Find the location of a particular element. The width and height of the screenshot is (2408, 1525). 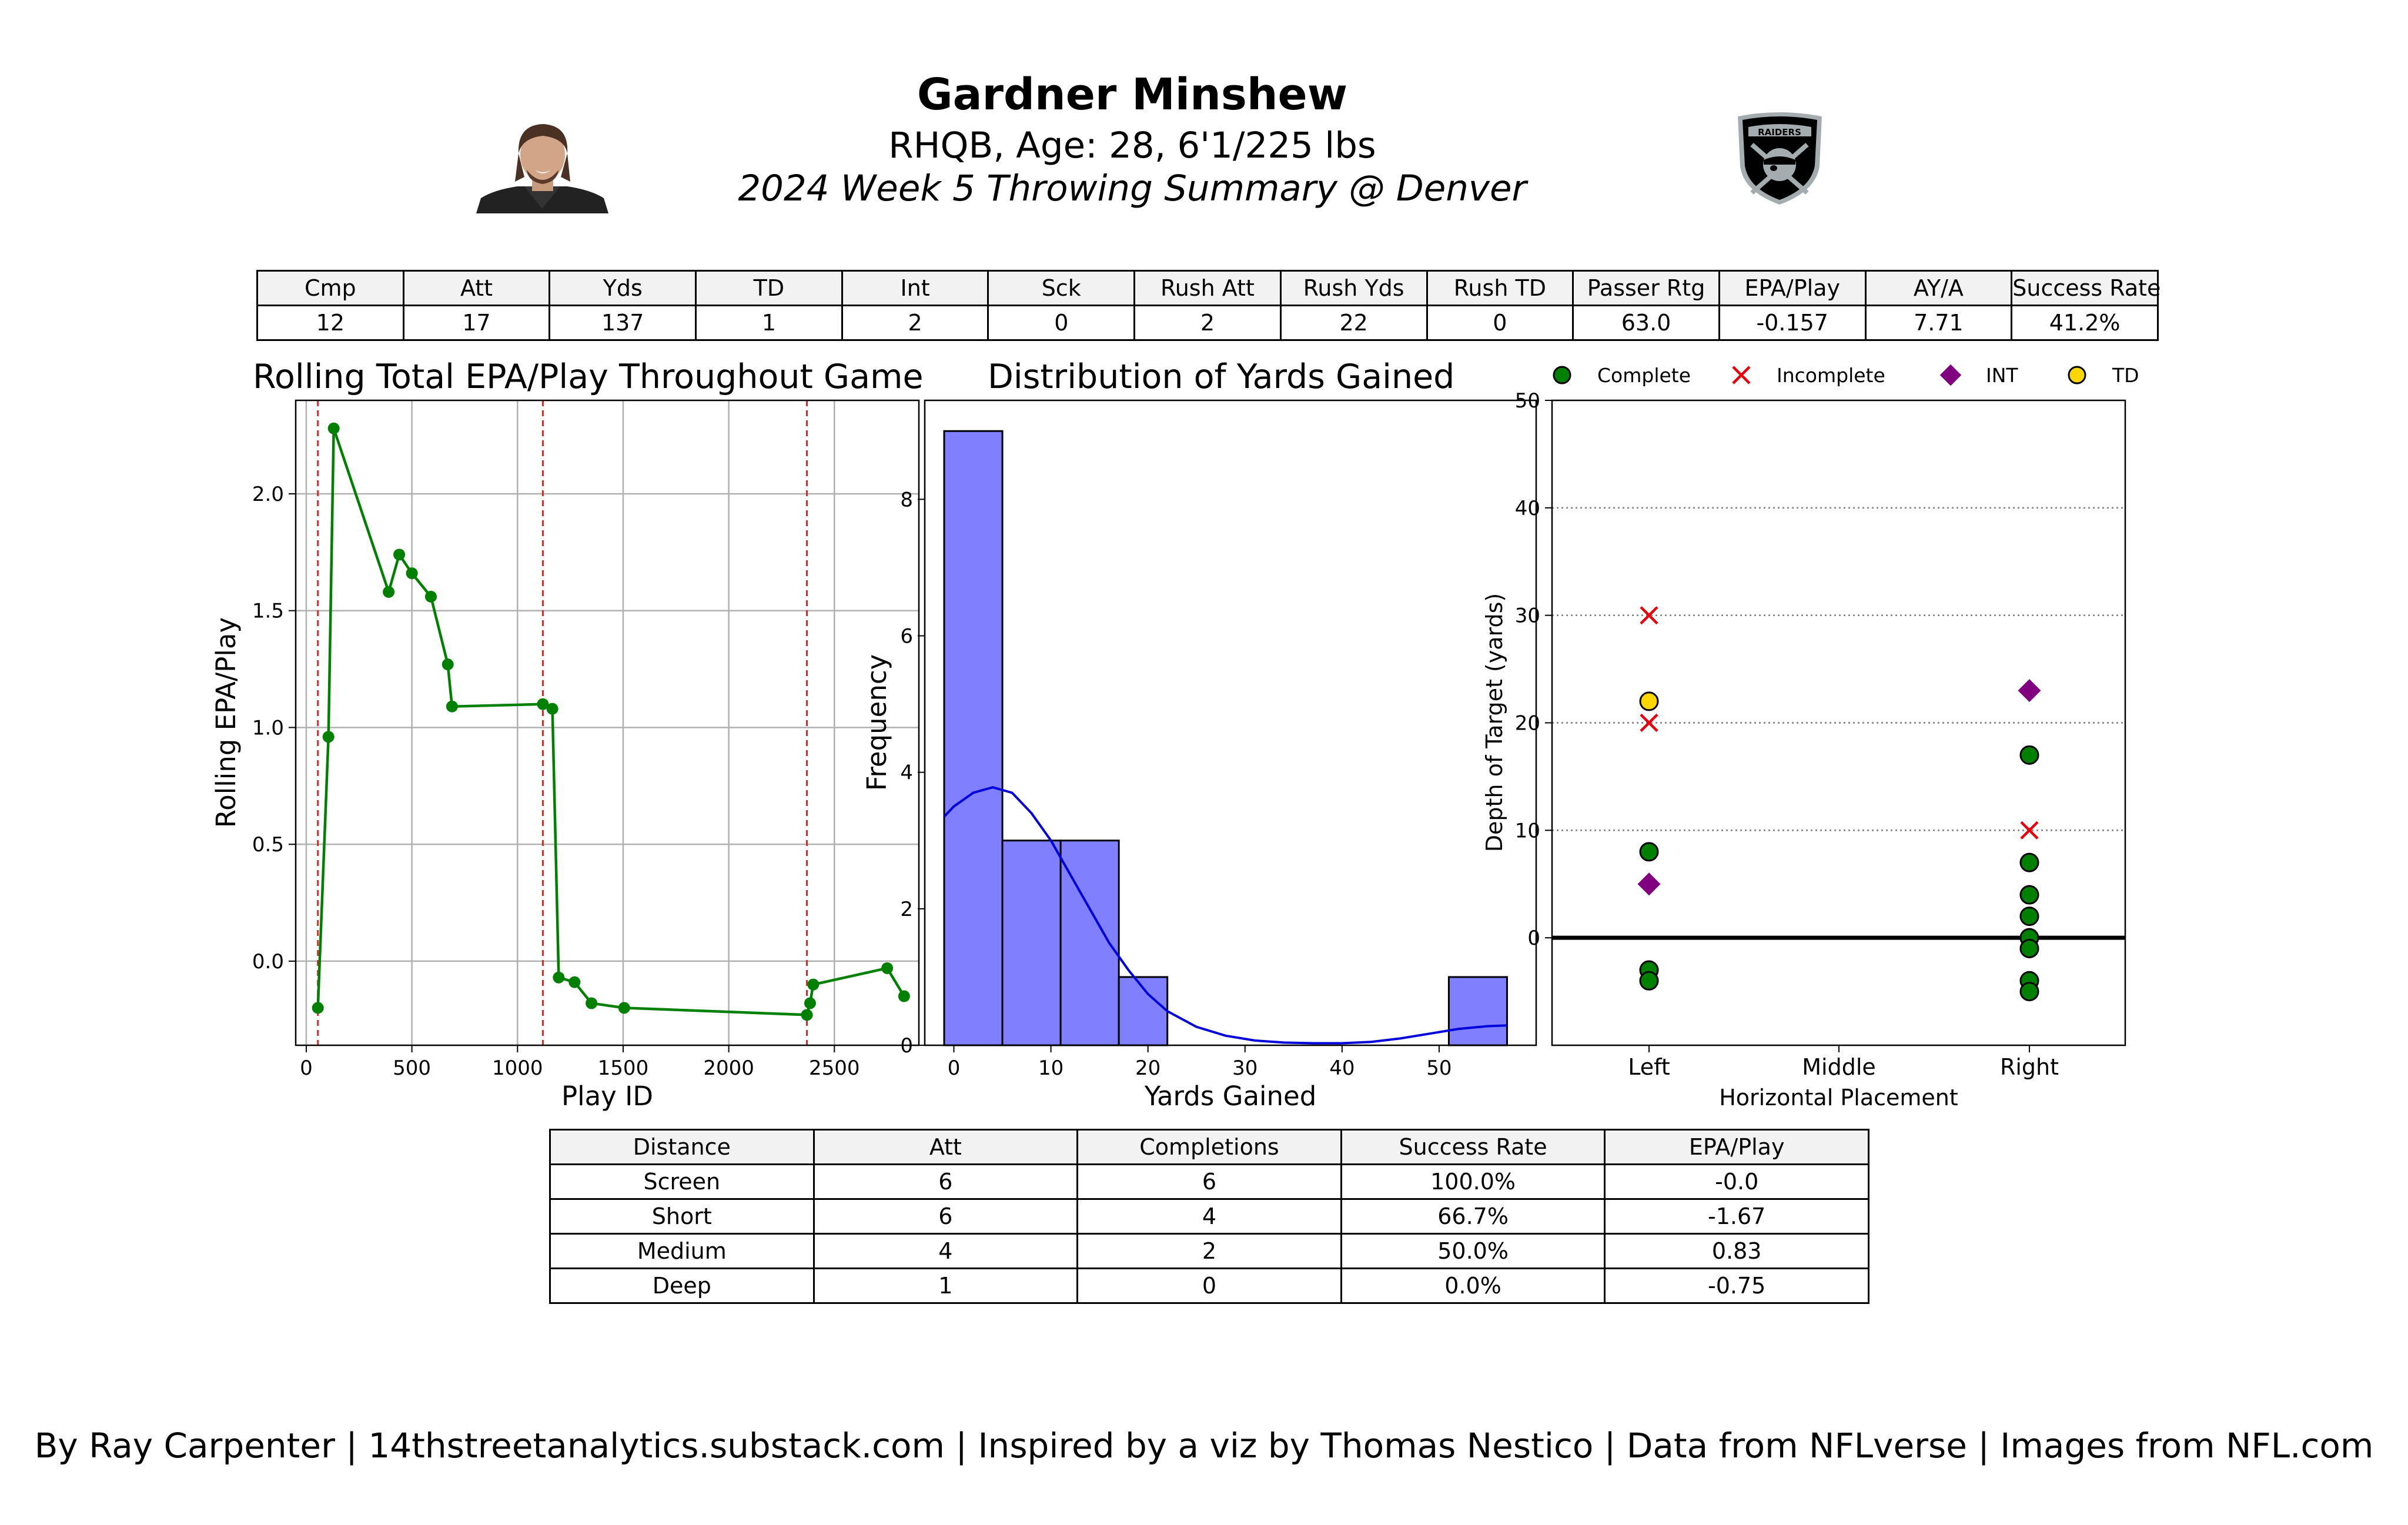

distance-header-cell: Completions is located at coordinates (1209, 1147).